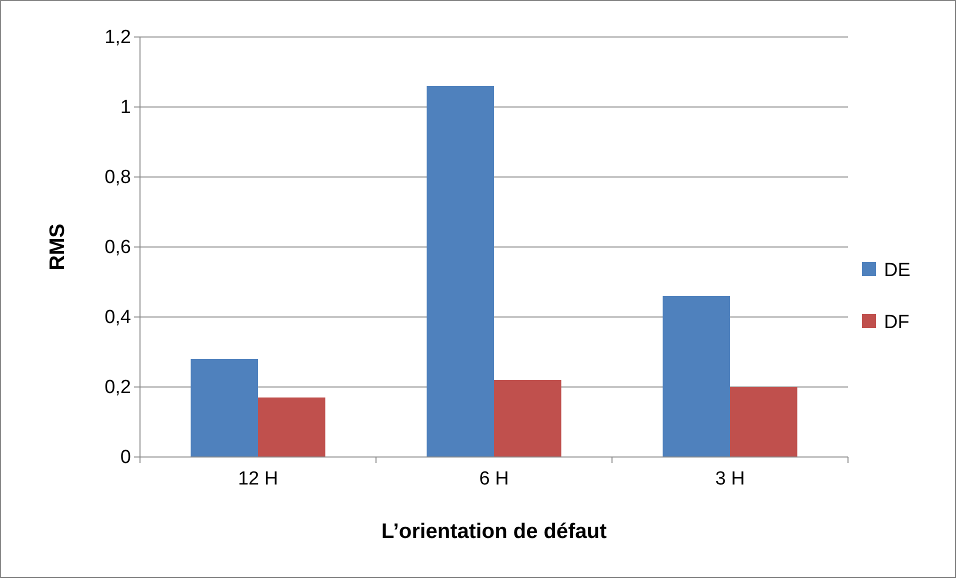 The image size is (957, 579). What do you see at coordinates (118, 317) in the screenshot?
I see `y-tick-label: 0,4` at bounding box center [118, 317].